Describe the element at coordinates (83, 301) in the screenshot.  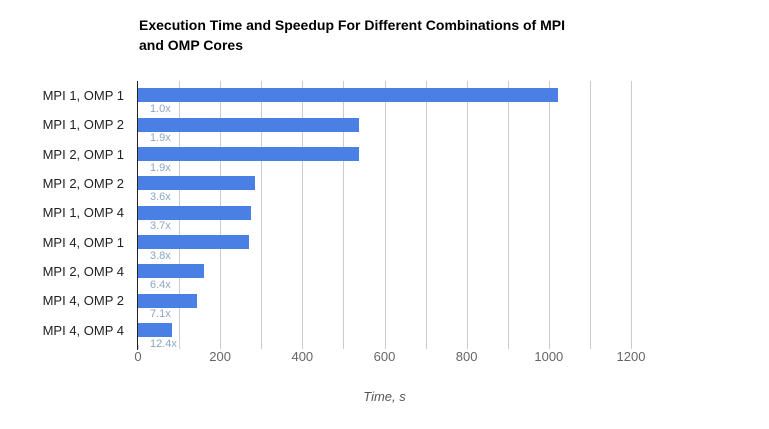
I see `category-label-mpi-4-omp-2: MPI 4, OMP 2` at that location.